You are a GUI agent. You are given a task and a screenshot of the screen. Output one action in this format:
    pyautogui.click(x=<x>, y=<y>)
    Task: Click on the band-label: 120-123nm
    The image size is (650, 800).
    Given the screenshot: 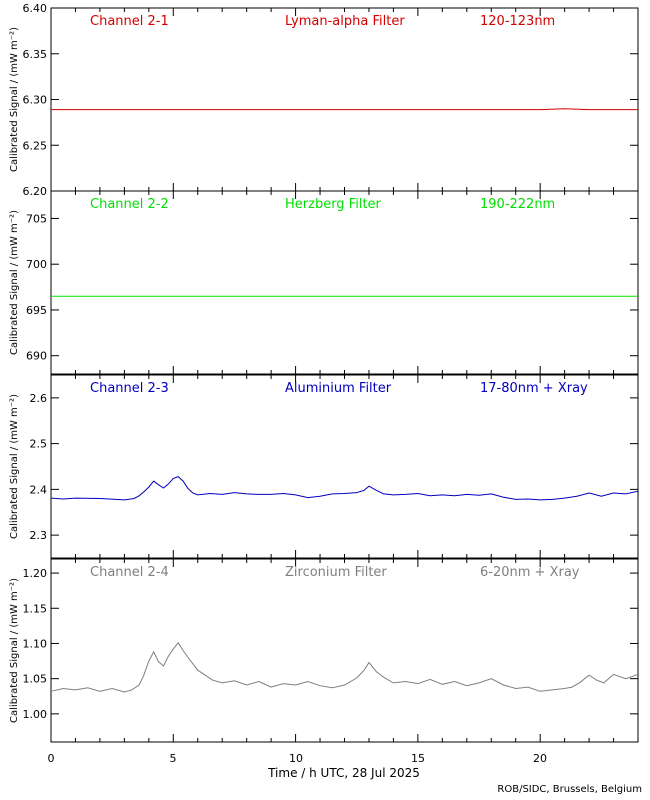 What is the action you would take?
    pyautogui.click(x=517, y=21)
    